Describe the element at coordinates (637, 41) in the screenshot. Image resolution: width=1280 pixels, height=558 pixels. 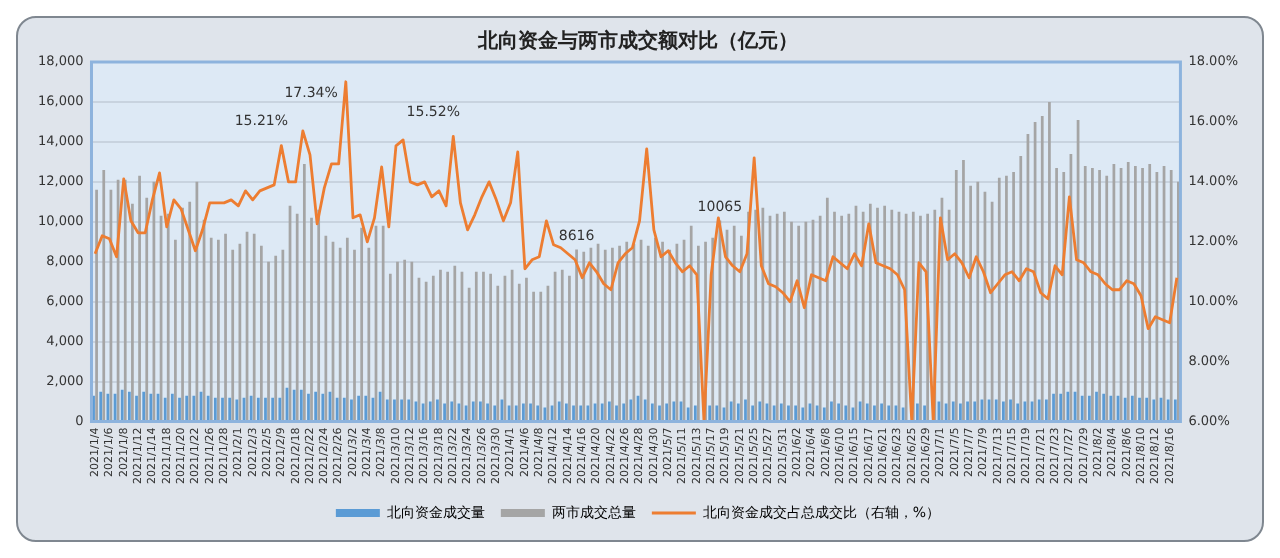
I see `chart-title: 北向资金与两市成交额对比（亿元）` at that location.